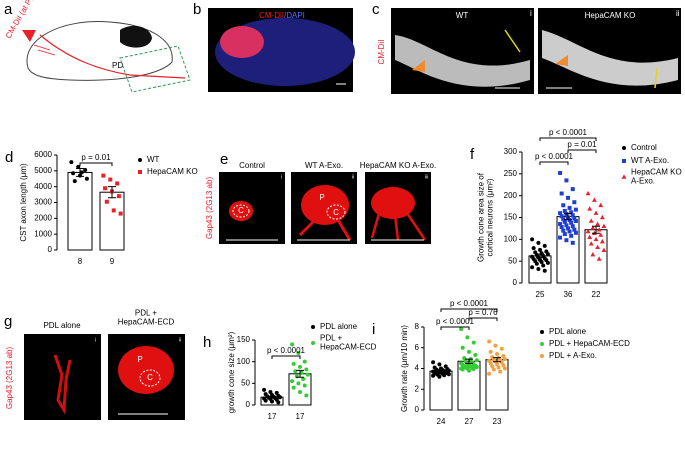 This screenshot has width=685, height=454. I want to click on y-axis-label: growth cone size (μm²), so click(231, 372).